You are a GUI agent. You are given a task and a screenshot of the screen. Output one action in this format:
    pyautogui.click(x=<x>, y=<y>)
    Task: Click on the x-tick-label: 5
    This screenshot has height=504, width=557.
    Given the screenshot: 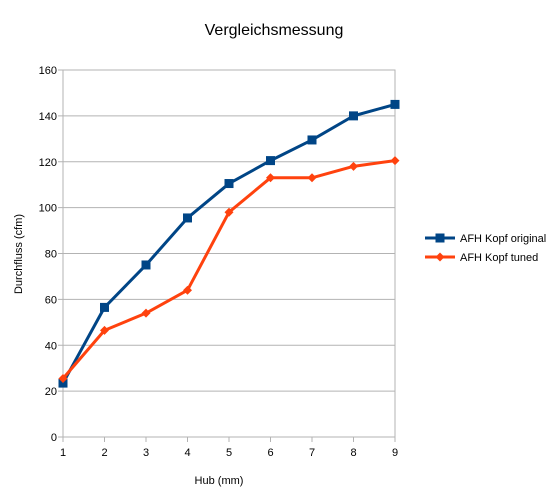 What is the action you would take?
    pyautogui.click(x=229, y=453)
    